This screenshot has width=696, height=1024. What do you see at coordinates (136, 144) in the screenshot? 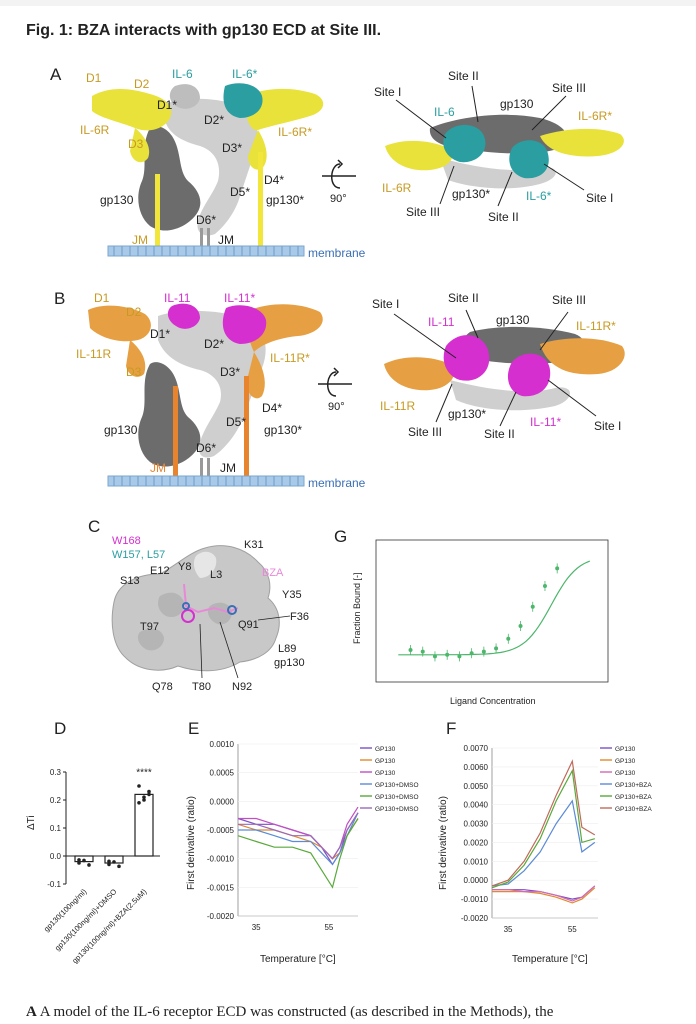
I see `a-label-d3: D3` at bounding box center [136, 144].